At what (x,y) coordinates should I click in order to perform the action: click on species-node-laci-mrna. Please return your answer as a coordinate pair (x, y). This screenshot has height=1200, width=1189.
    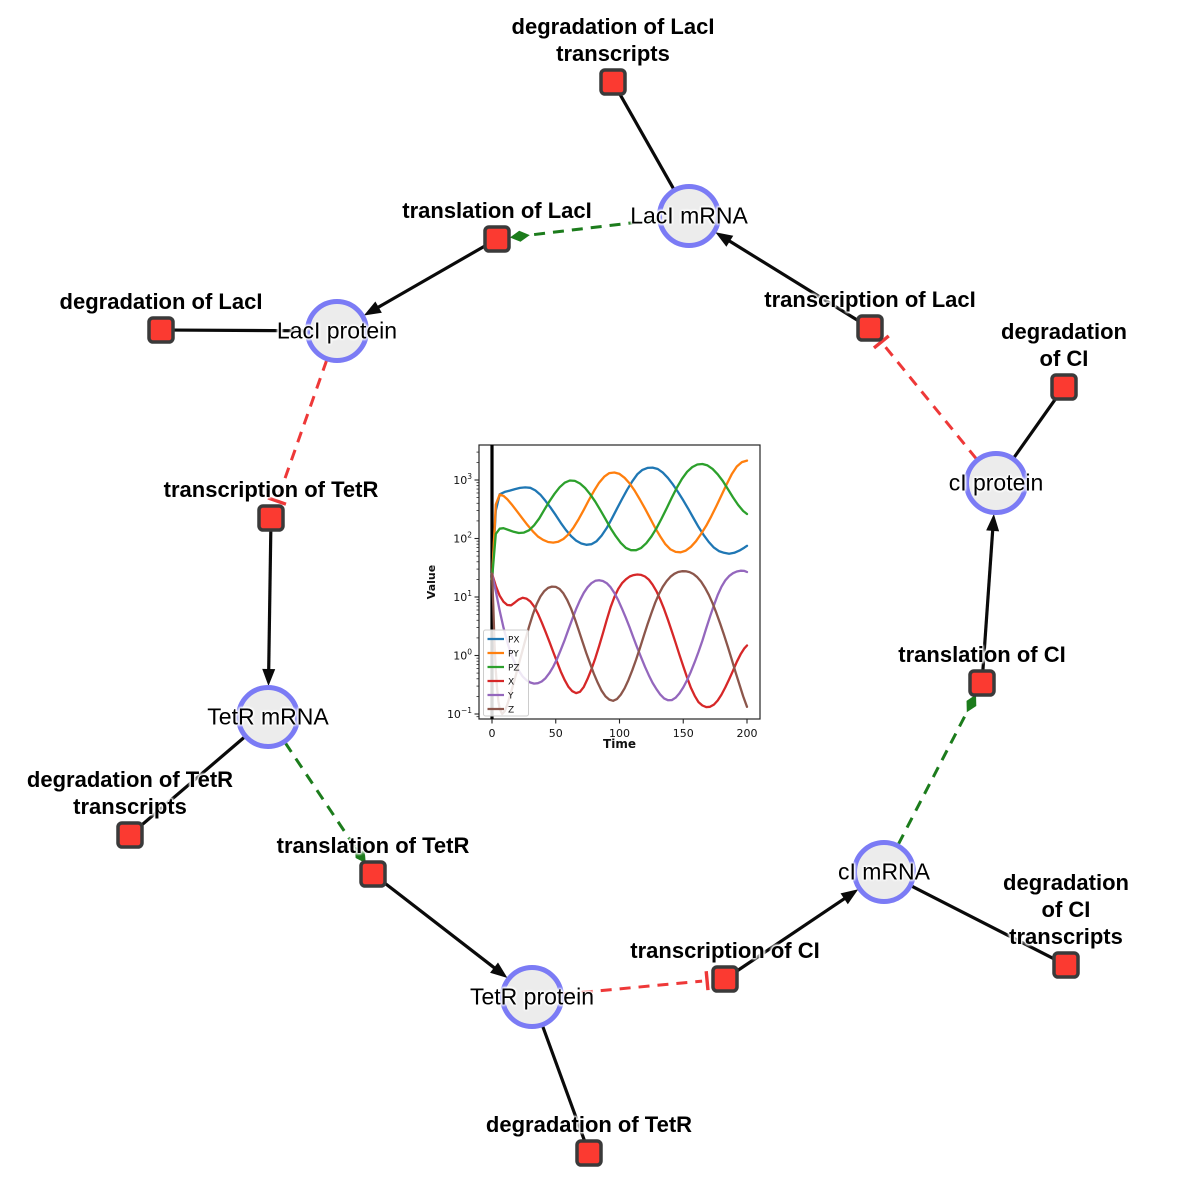
    Looking at the image, I should click on (689, 216).